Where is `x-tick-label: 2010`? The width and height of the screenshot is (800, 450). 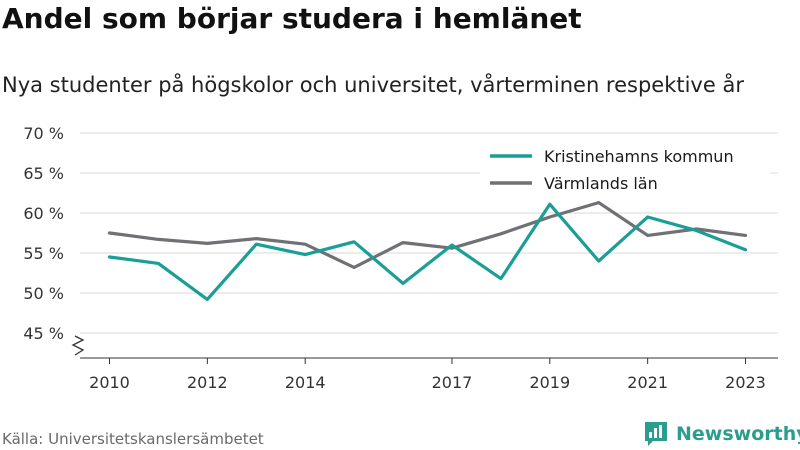
x-tick-label: 2010 is located at coordinates (109, 382).